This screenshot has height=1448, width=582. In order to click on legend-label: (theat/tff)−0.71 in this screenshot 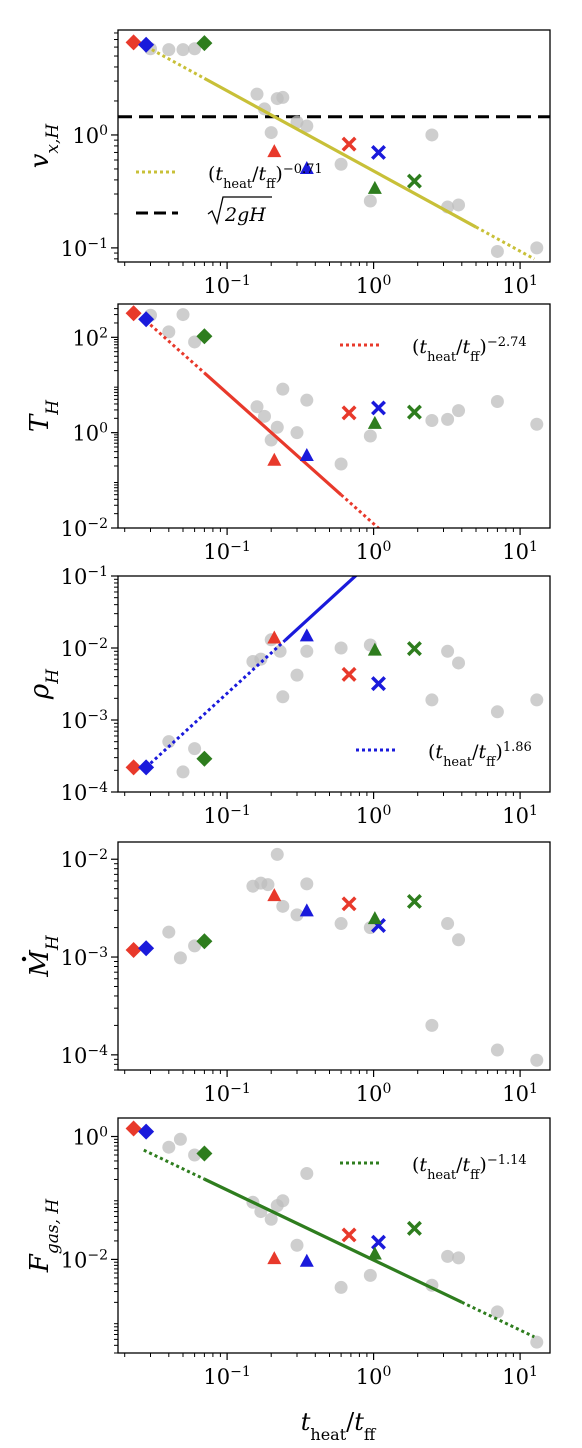, I will do `click(265, 177)`.